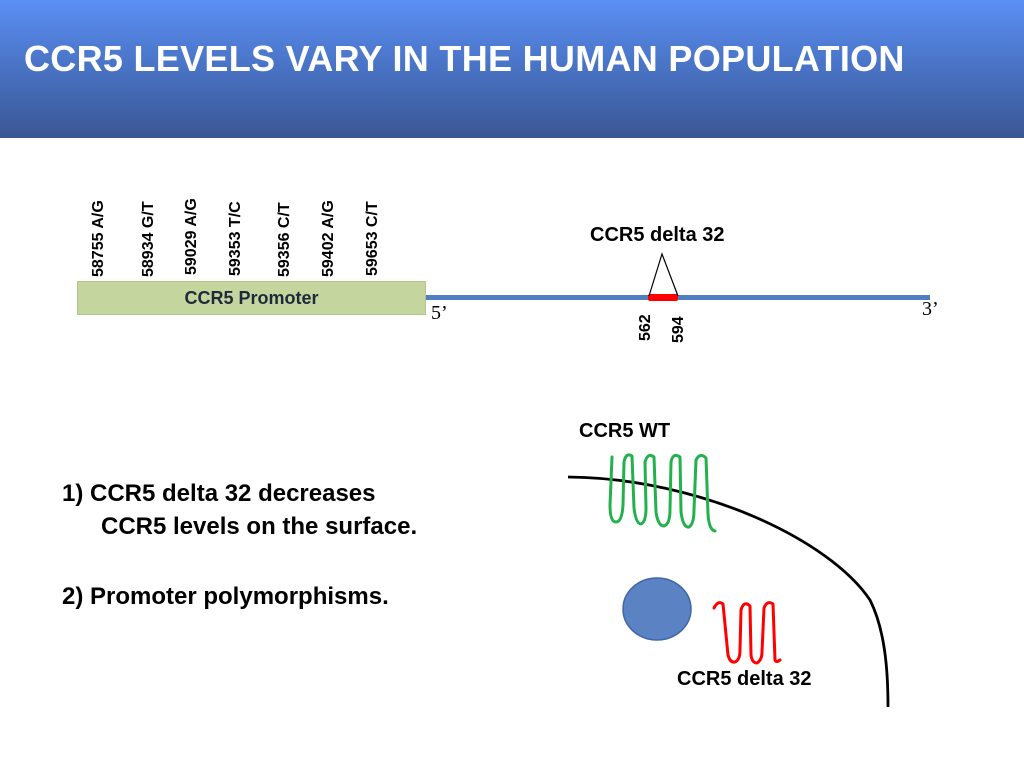 The image size is (1024, 768). What do you see at coordinates (259, 526) in the screenshot?
I see `point-1-line-2: CCR5 levels on the surface.` at bounding box center [259, 526].